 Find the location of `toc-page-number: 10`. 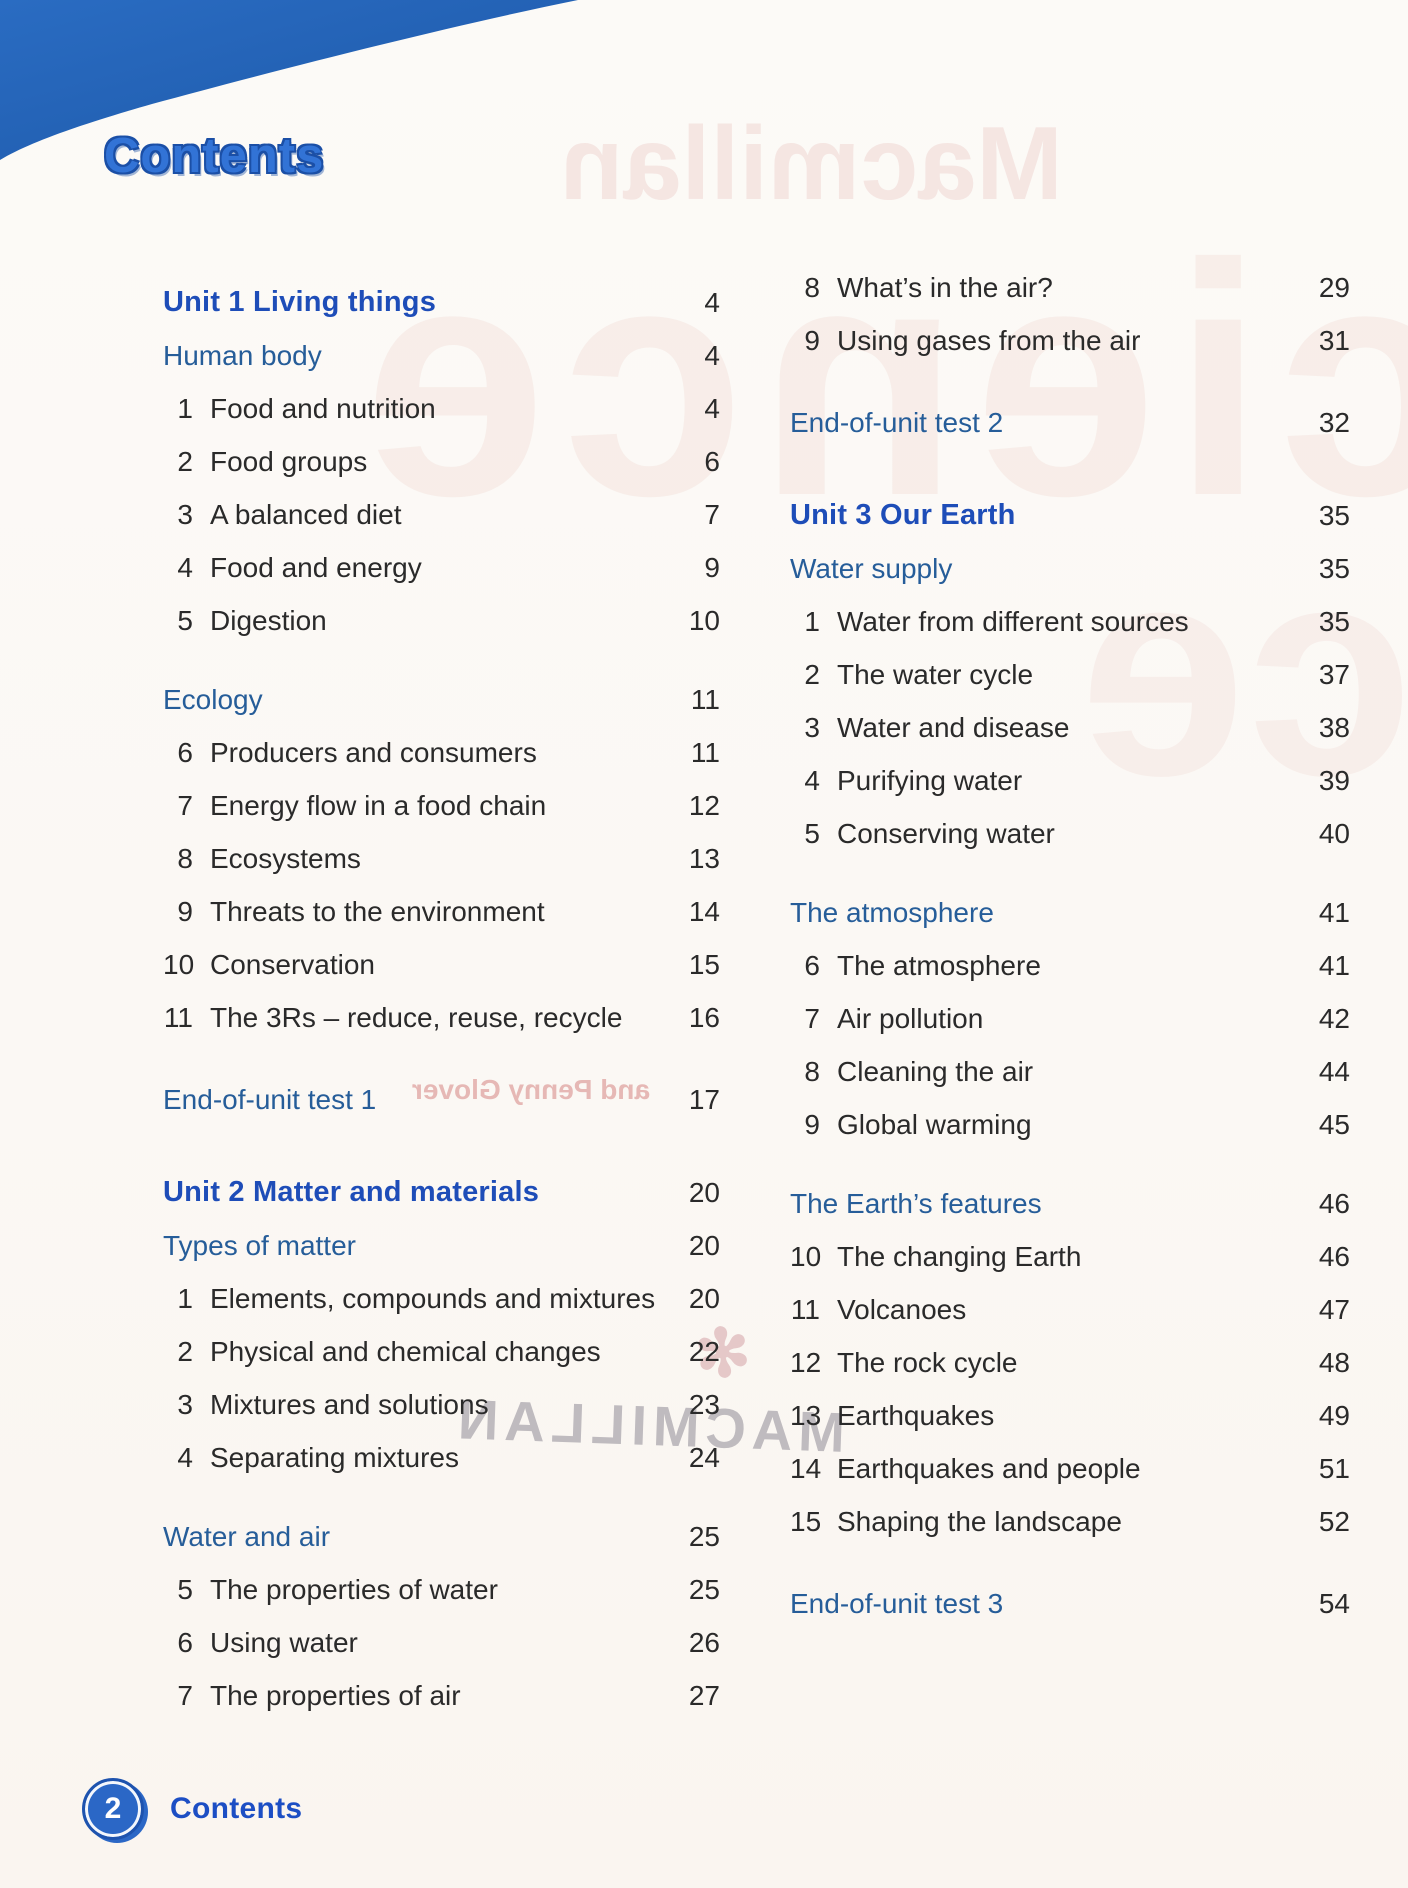

toc-page-number: 10 is located at coordinates (704, 620).